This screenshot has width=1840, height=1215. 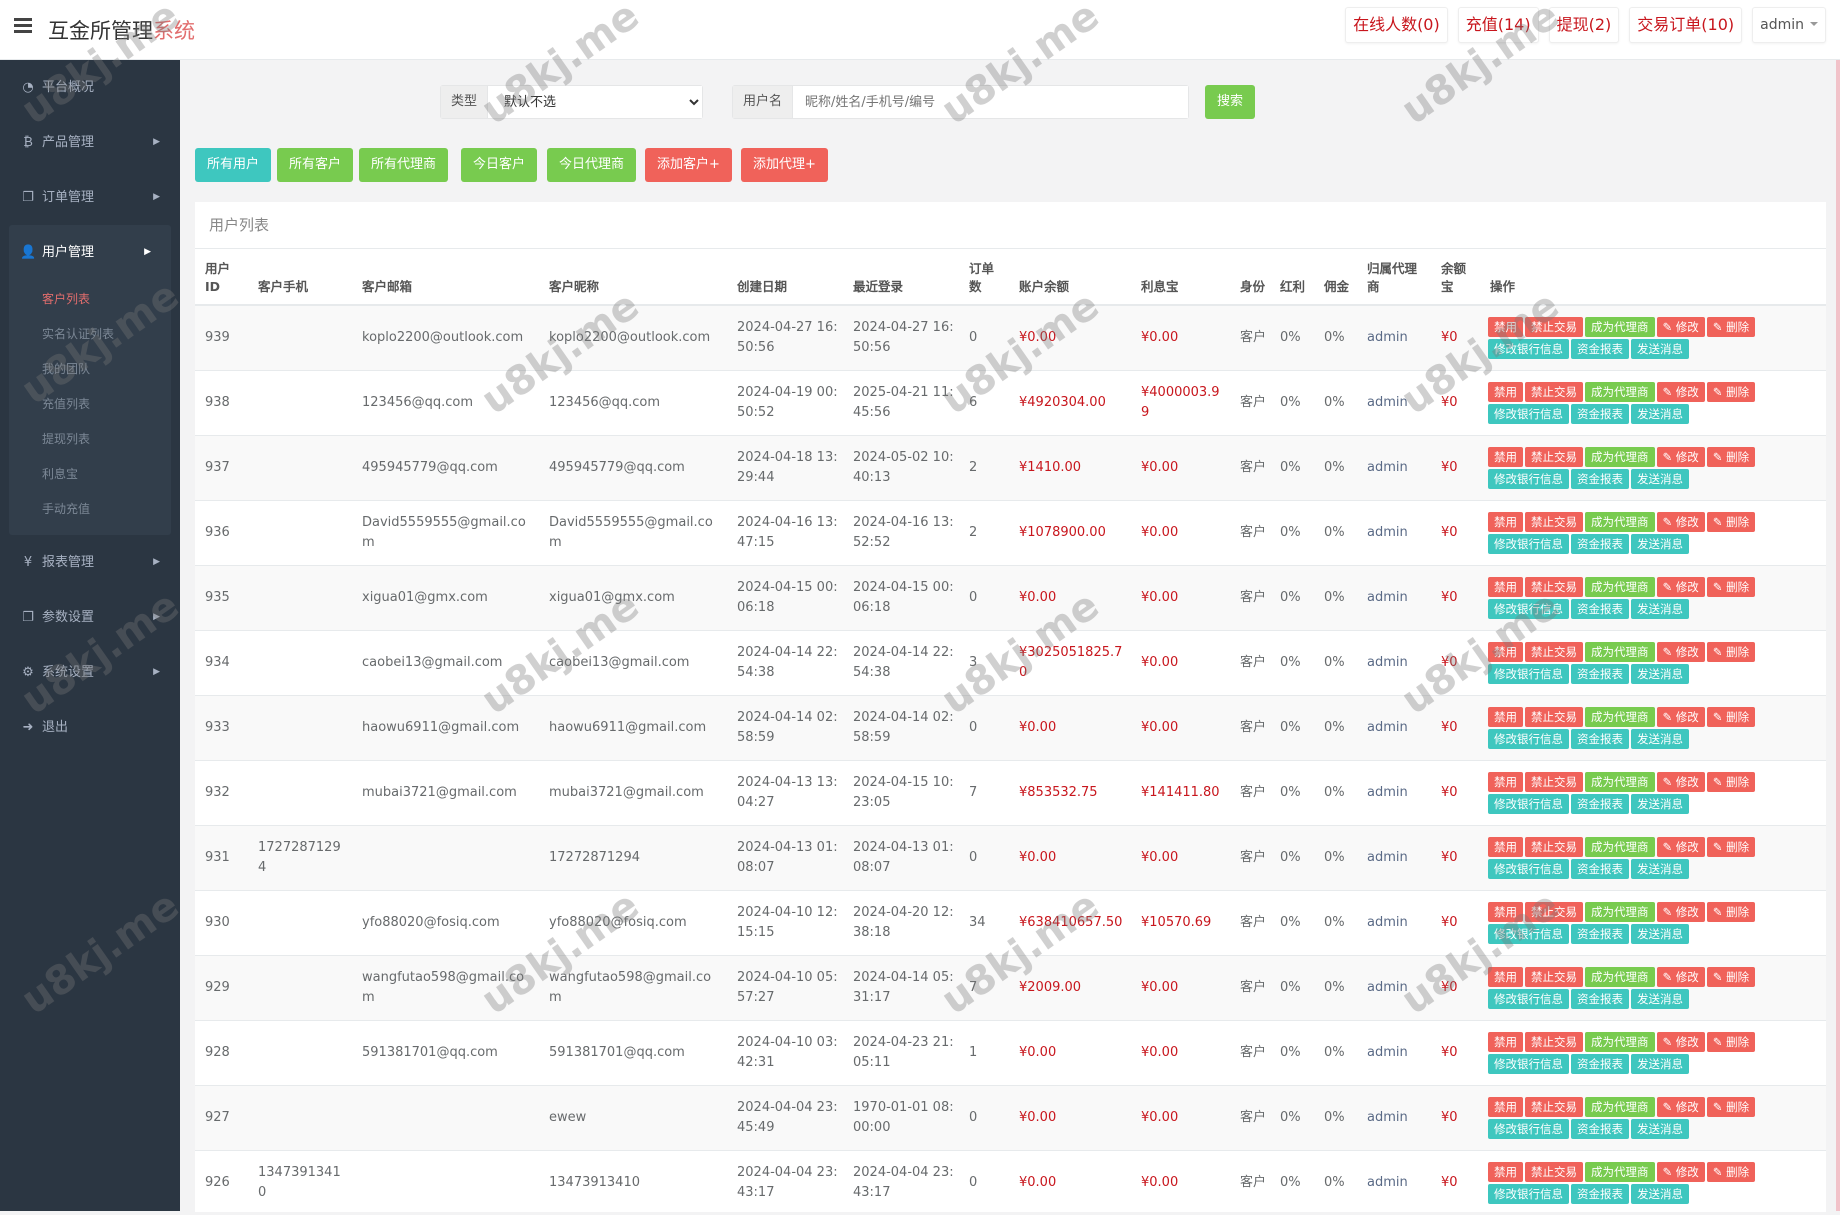 What do you see at coordinates (1584, 25) in the screenshot?
I see `withdraw-button: 提现(2)` at bounding box center [1584, 25].